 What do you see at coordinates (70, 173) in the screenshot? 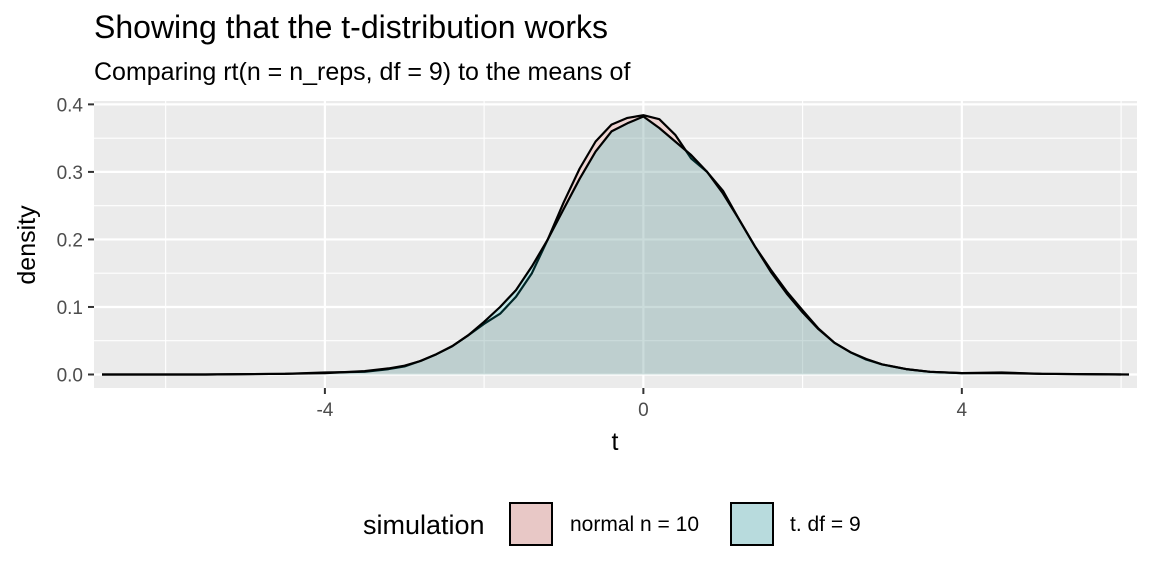
I see `y-tick-label: 0.3` at bounding box center [70, 173].